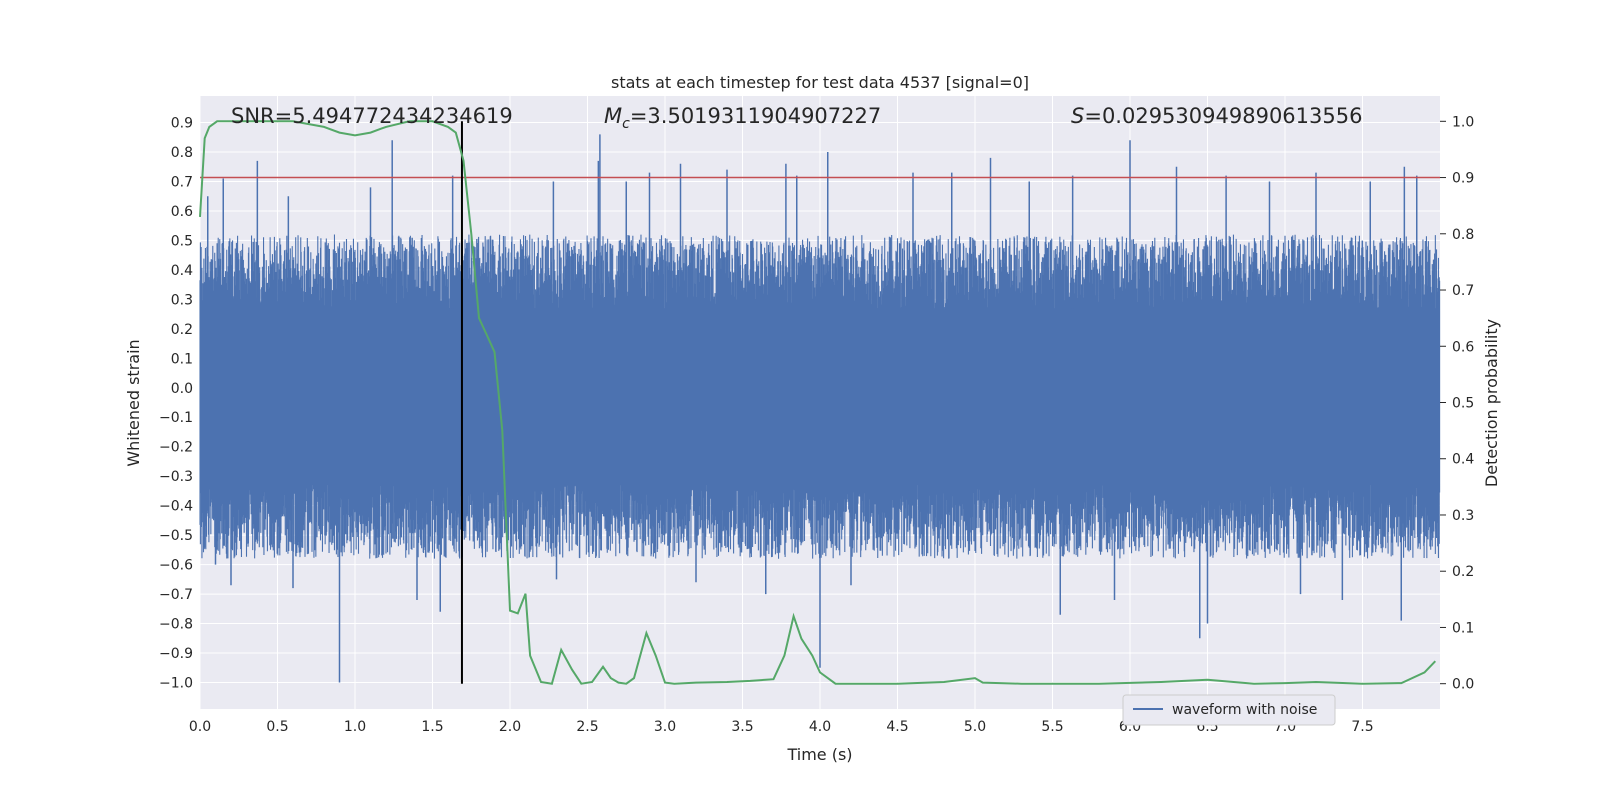 The width and height of the screenshot is (1600, 800). I want to click on y2-tick-label: 0.3, so click(1463, 516).